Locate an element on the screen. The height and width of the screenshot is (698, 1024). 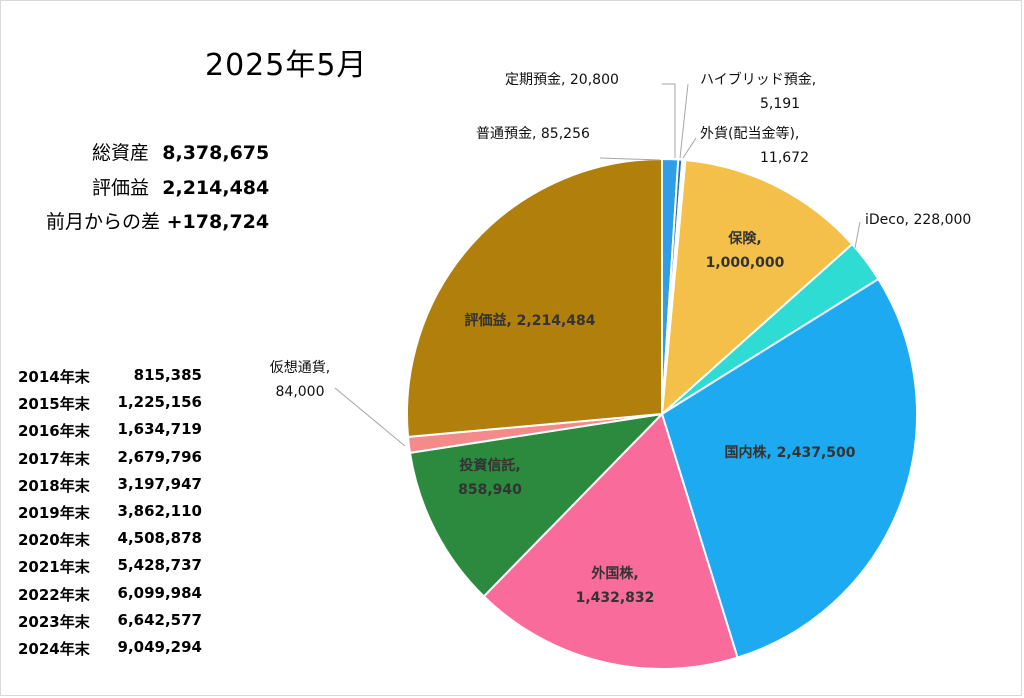
history-value: 6,099,984 is located at coordinates (159, 592).